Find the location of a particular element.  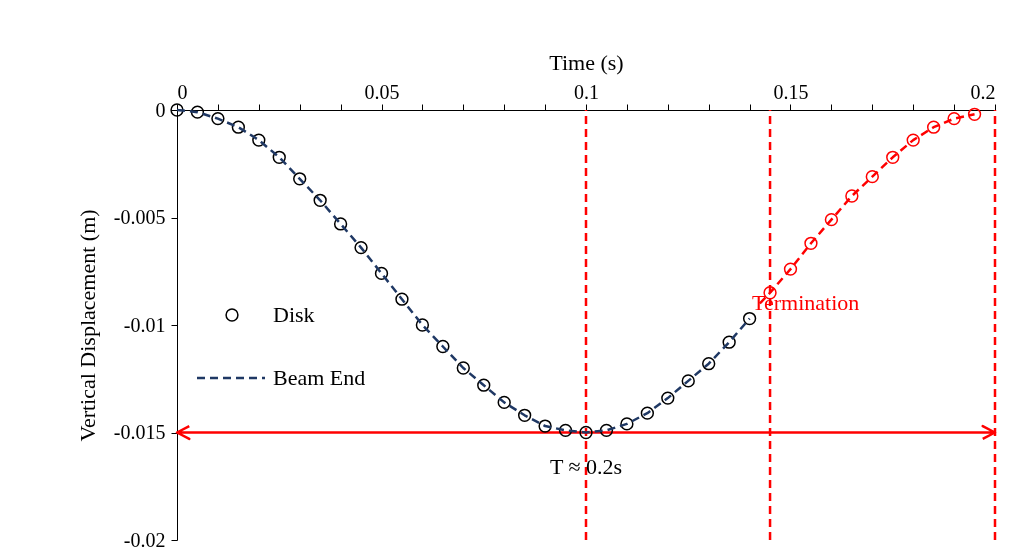

x-tick-label: 0.2 is located at coordinates (983, 91).